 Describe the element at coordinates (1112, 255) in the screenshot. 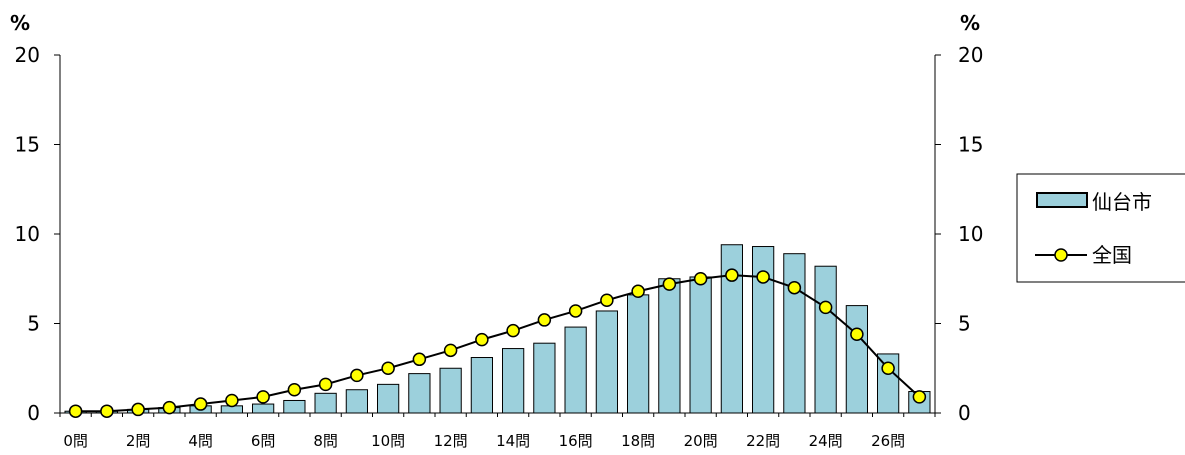

I see `legend-label-national: 全国` at that location.